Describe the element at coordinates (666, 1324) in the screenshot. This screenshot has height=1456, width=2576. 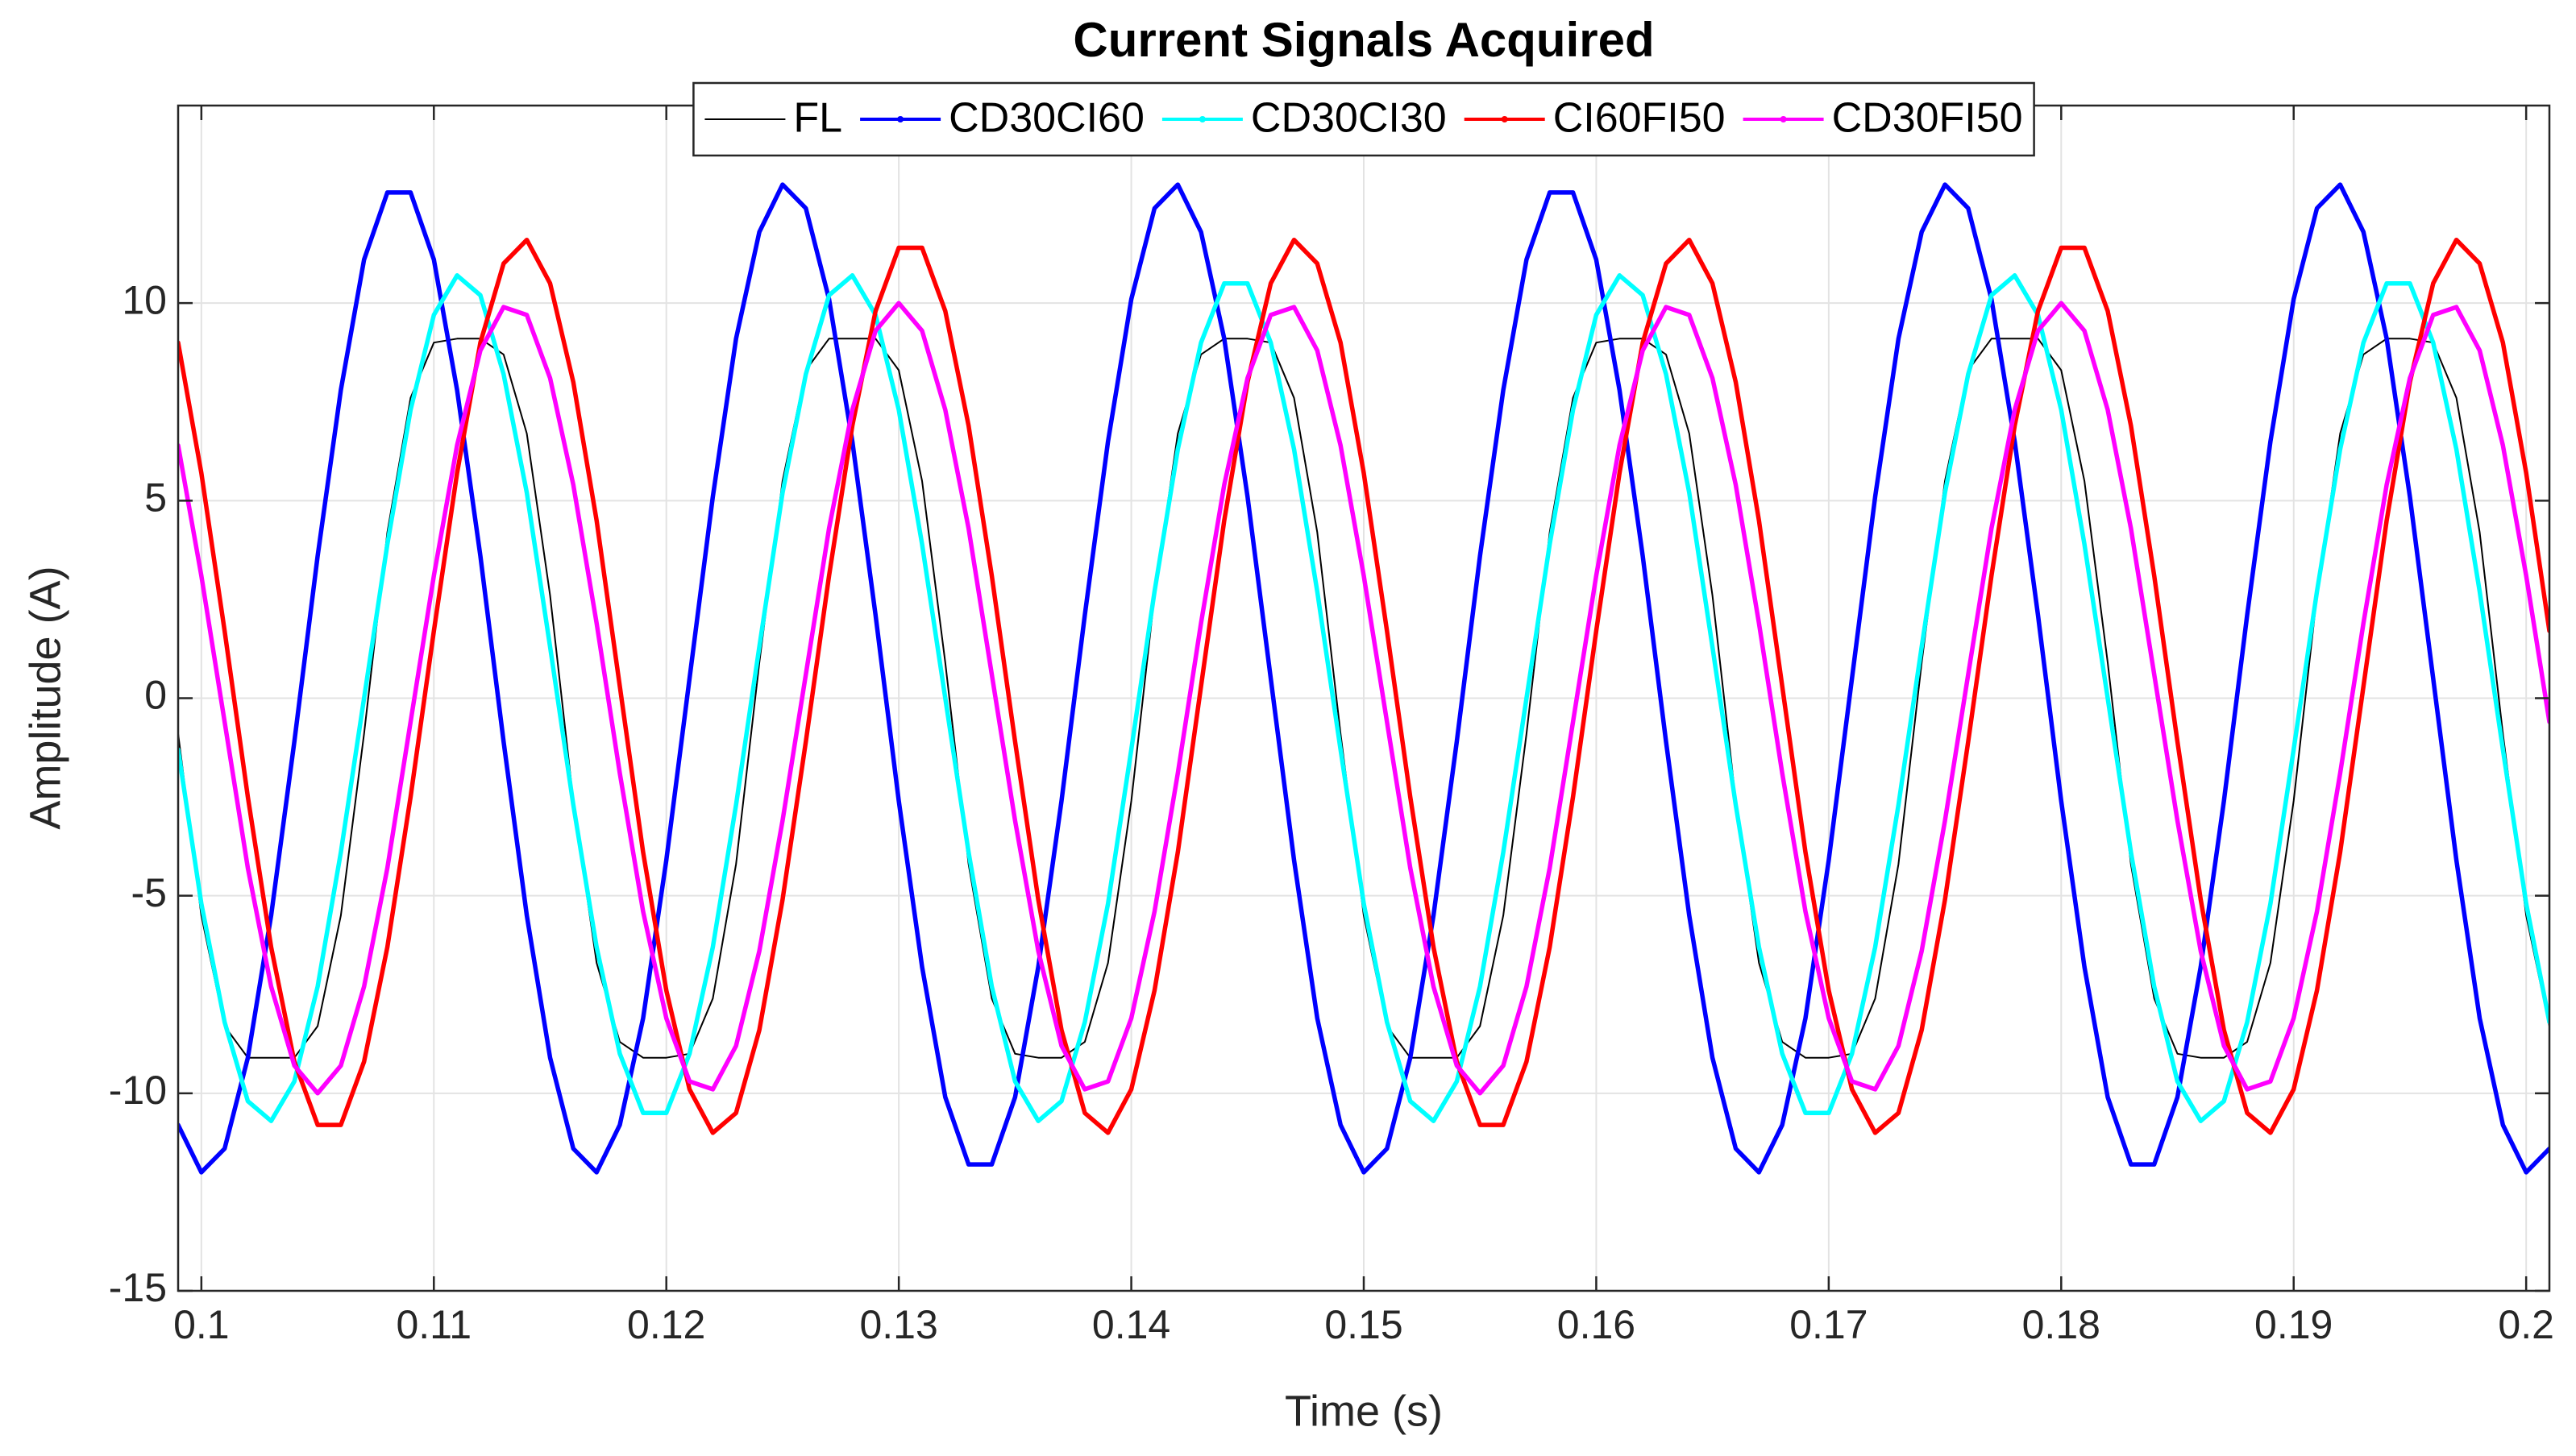
I see `x-tick-label: 0.12` at that location.